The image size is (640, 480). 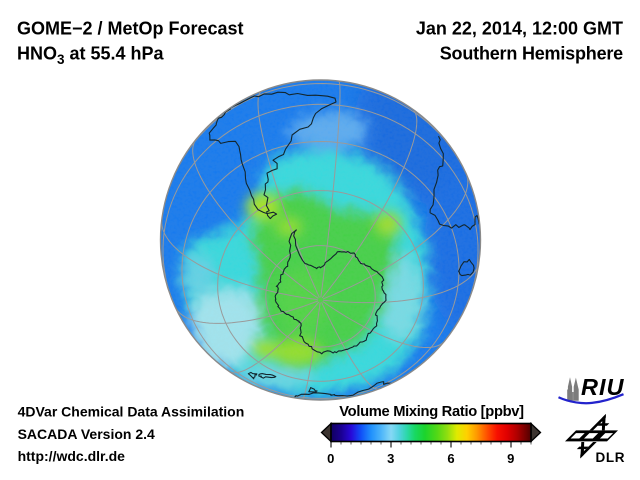 I want to click on svg-text: RIU, so click(x=603, y=387).